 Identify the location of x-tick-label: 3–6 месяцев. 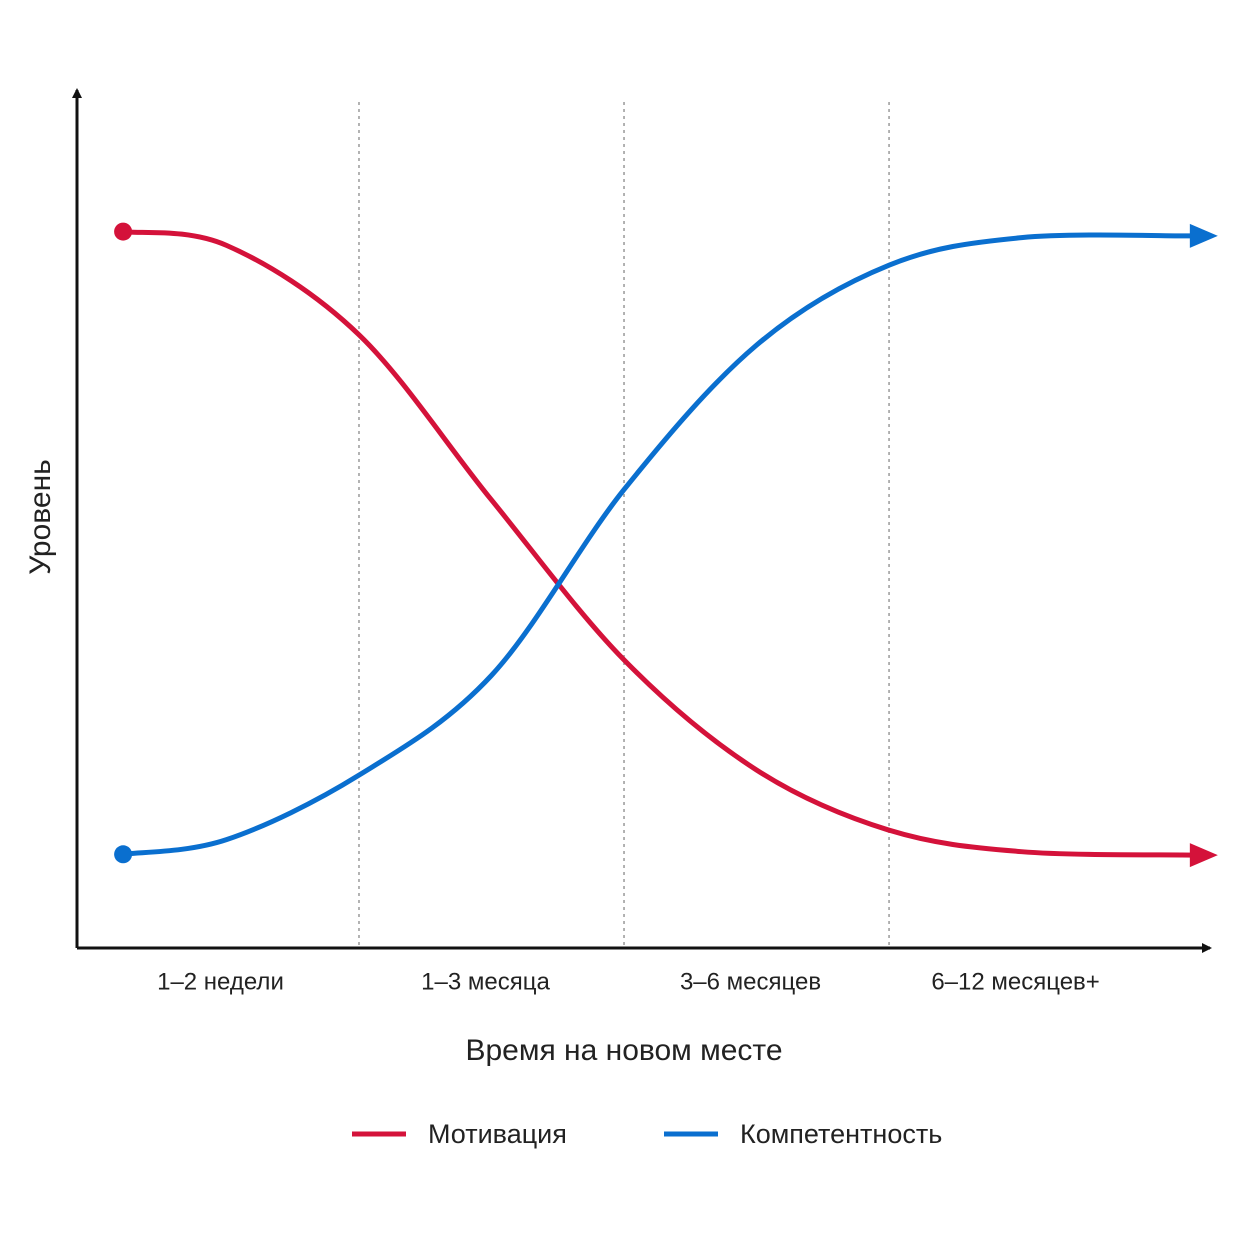
(750, 981).